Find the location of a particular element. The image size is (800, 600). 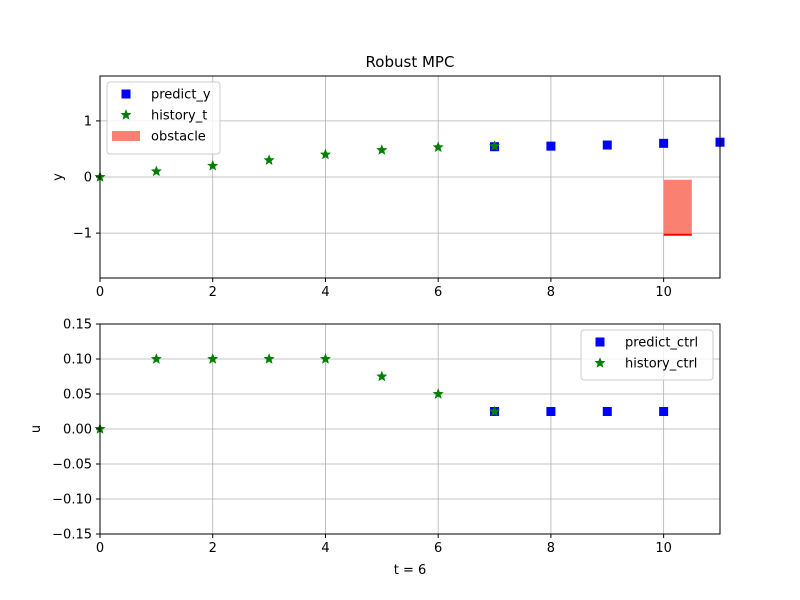

legend-label-obstacle: obstacle is located at coordinates (178, 137).